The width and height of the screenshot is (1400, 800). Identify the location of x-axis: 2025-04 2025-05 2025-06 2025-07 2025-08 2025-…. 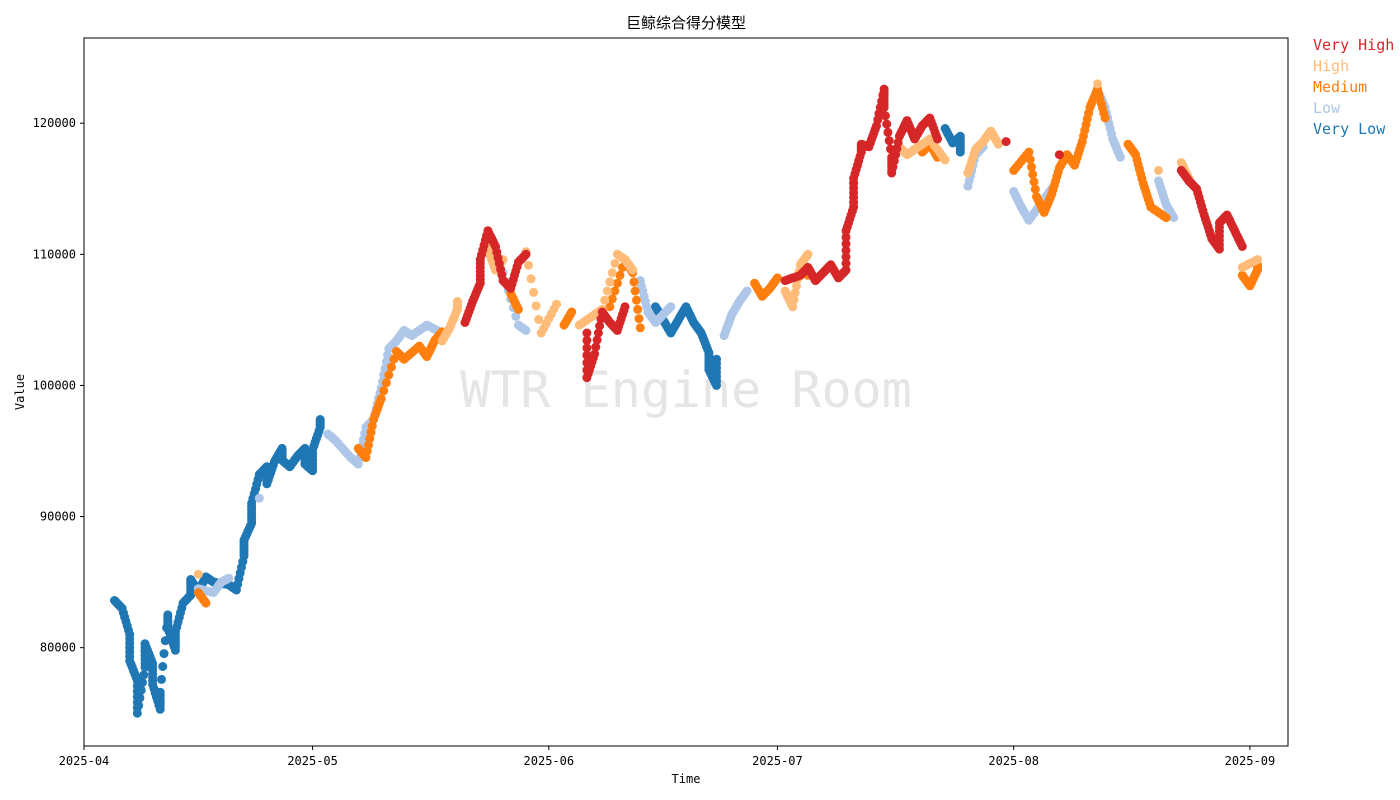
(667, 757).